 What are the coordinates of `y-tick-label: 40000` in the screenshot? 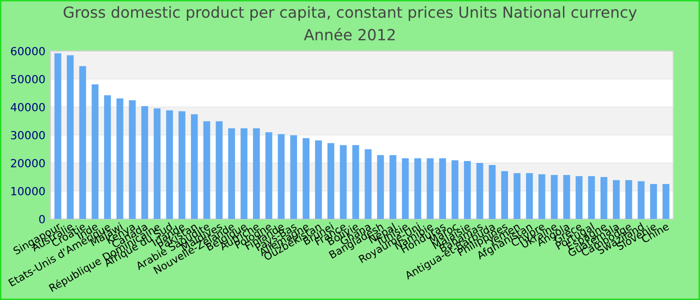 It's located at (27, 107).